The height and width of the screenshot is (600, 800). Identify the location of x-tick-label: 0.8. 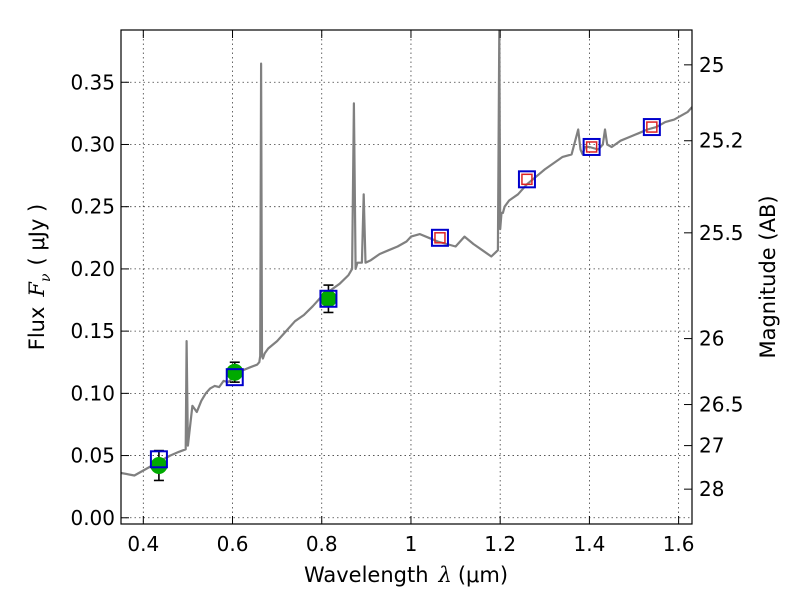
(322, 544).